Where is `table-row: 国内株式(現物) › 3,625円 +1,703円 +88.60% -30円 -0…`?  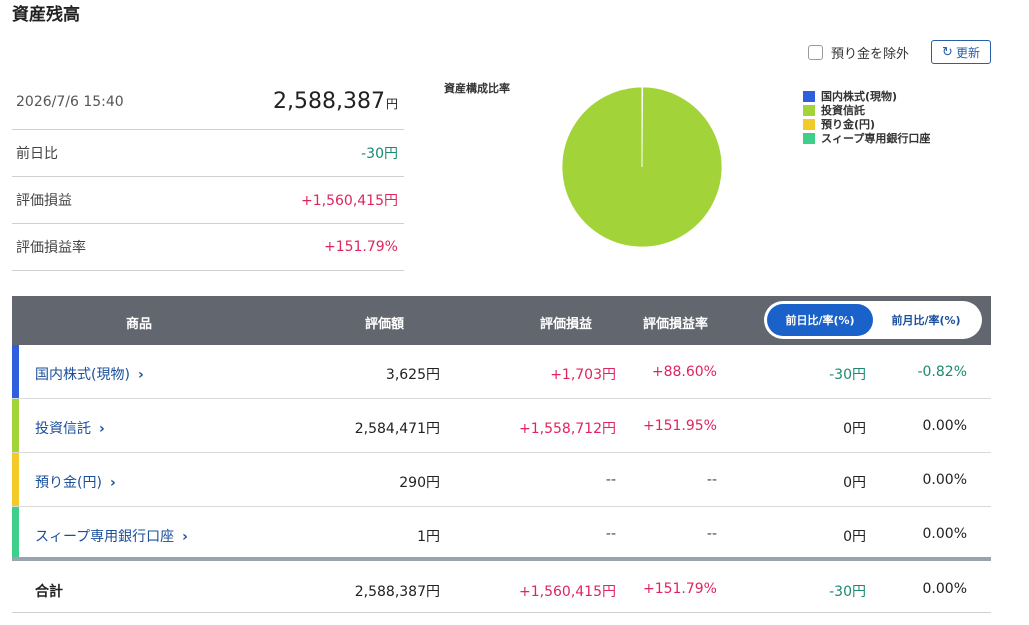 table-row: 国内株式(現物) › 3,625円 +1,703円 +88.60% -30円 -0… is located at coordinates (501, 372).